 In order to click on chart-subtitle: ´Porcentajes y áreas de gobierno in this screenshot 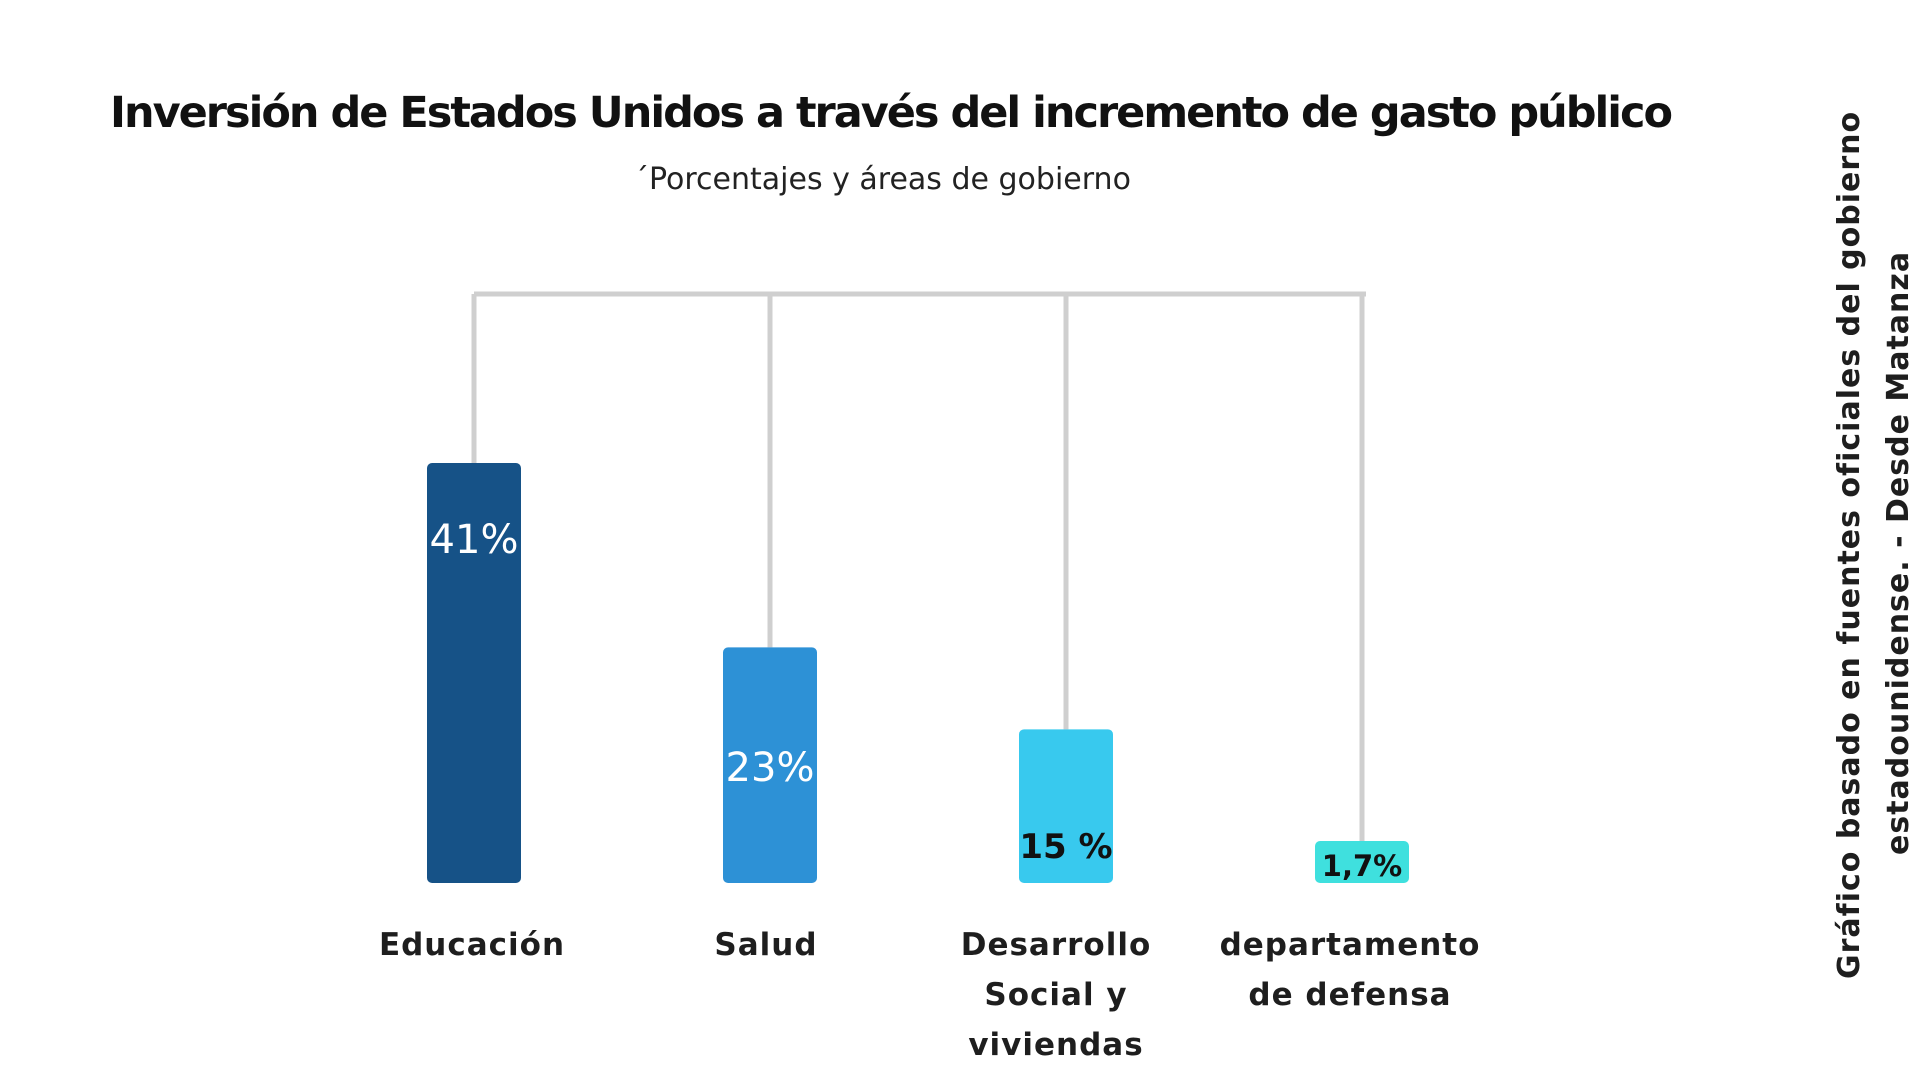, I will do `click(882, 179)`.